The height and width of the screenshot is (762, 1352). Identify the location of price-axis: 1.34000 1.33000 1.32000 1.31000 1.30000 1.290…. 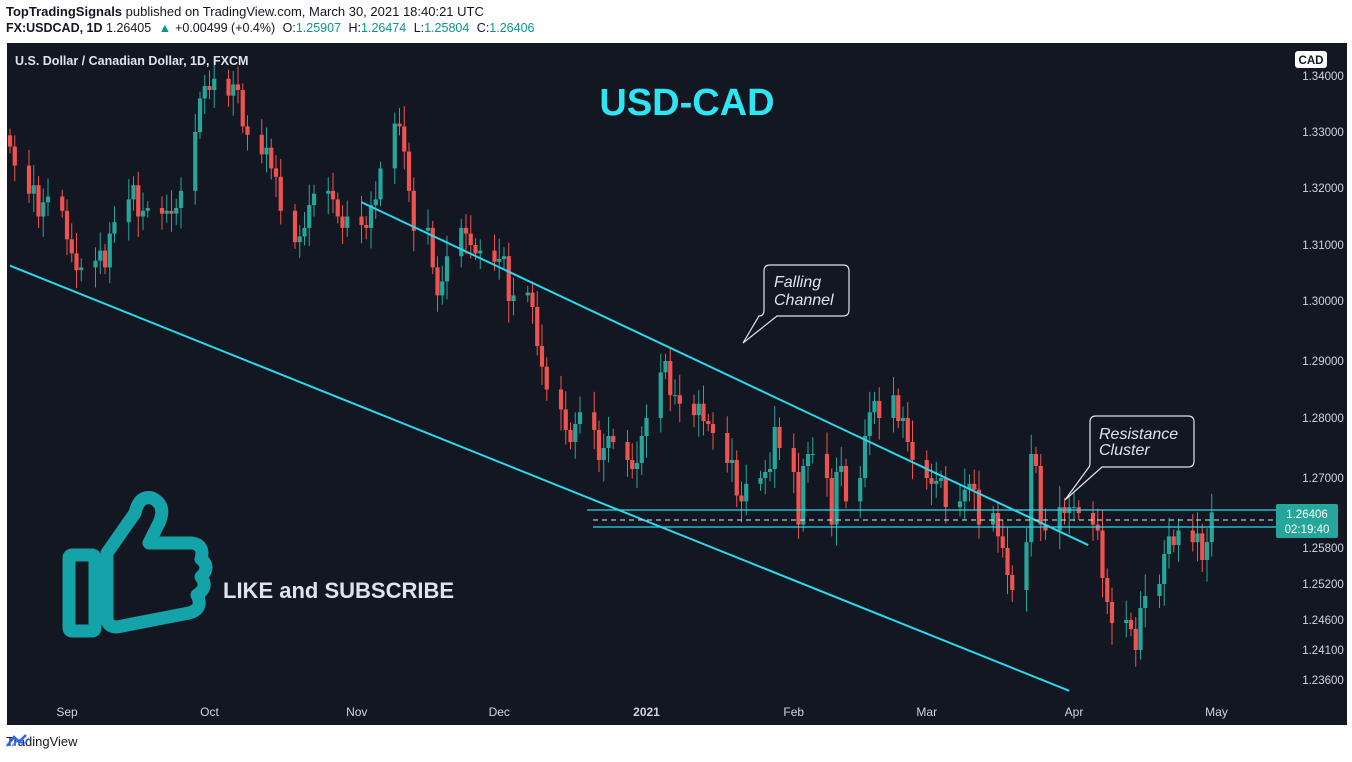
(1323, 379).